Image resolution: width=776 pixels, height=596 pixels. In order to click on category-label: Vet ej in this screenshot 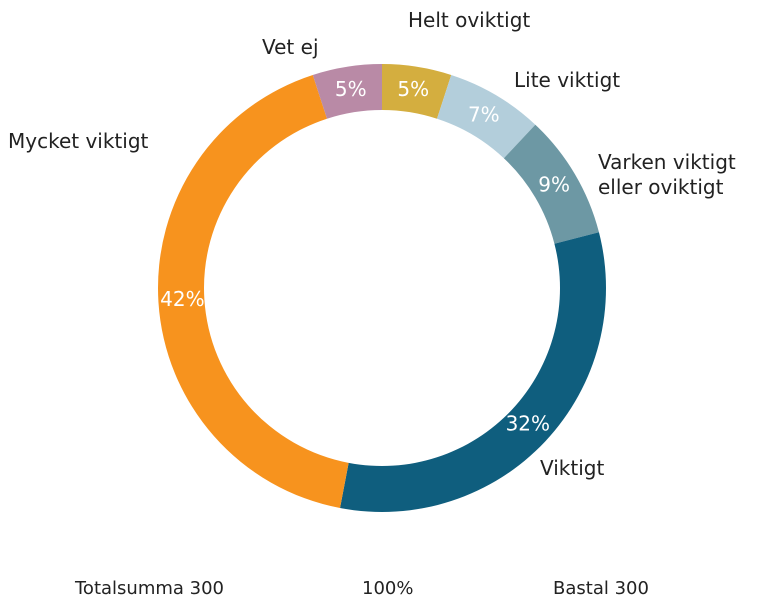, I will do `click(290, 47)`.